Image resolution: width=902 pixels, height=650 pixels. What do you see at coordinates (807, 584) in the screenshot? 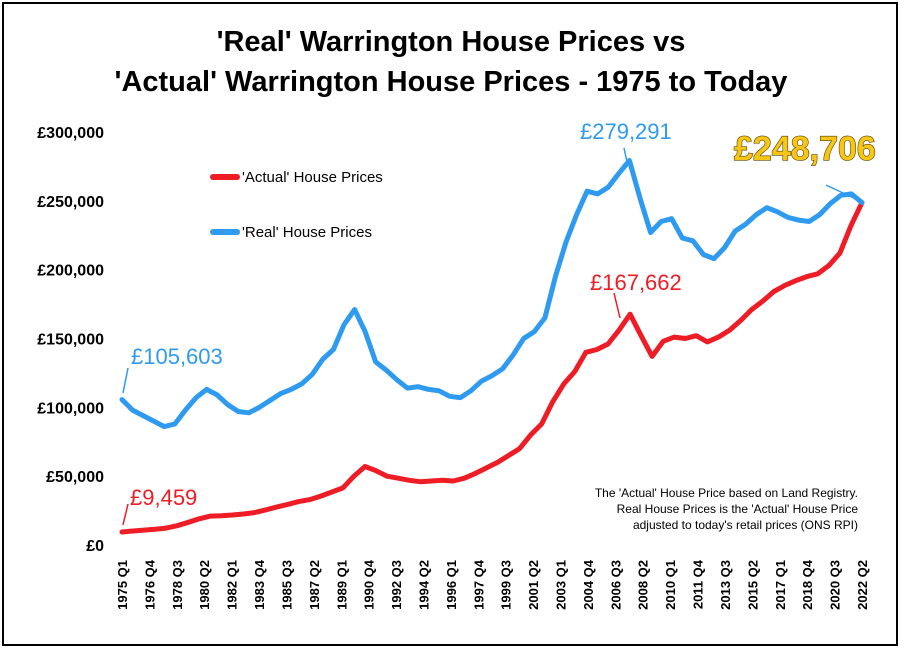
I see `x-tick-label: 2018 Q4` at bounding box center [807, 584].